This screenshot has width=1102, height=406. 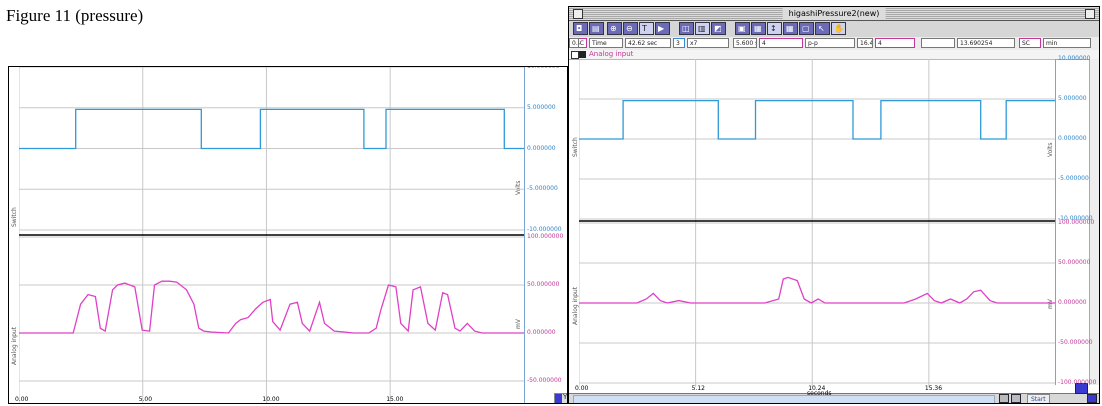 What do you see at coordinates (1072, 138) in the screenshot?
I see `top-tick-label-2: 0.000000` at bounding box center [1072, 138].